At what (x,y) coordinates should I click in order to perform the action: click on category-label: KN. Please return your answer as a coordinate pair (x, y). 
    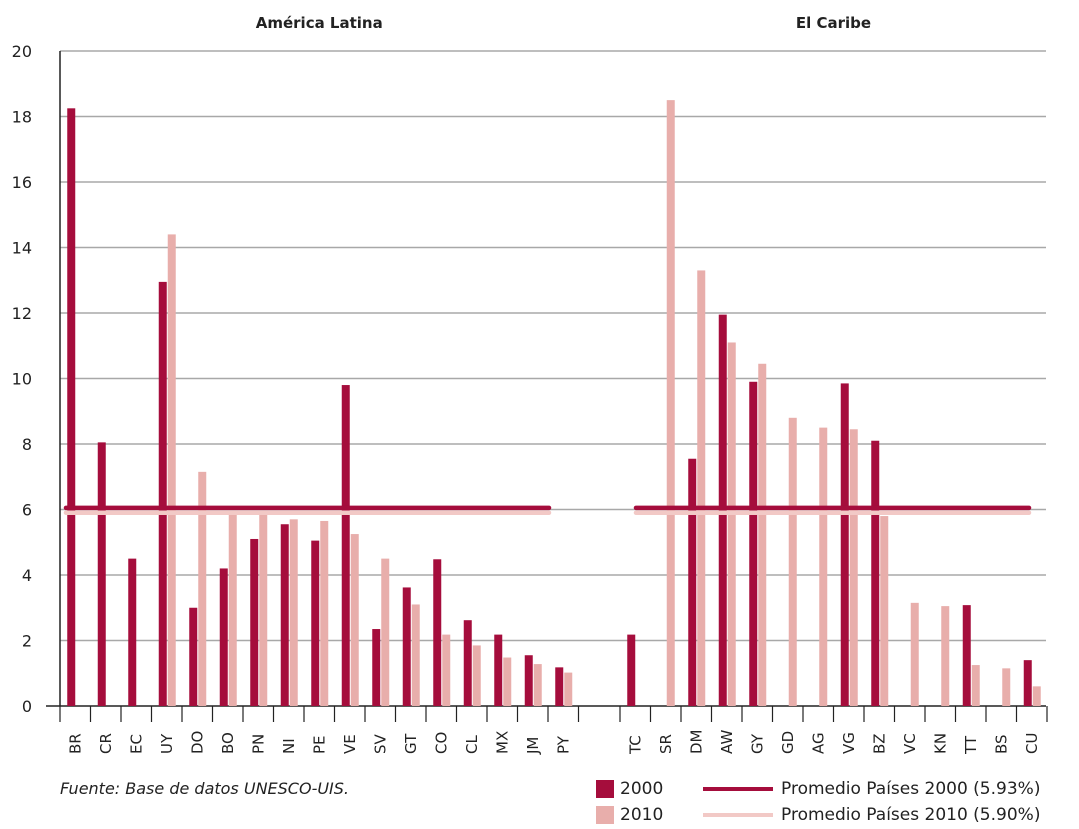
    Looking at the image, I should click on (940, 743).